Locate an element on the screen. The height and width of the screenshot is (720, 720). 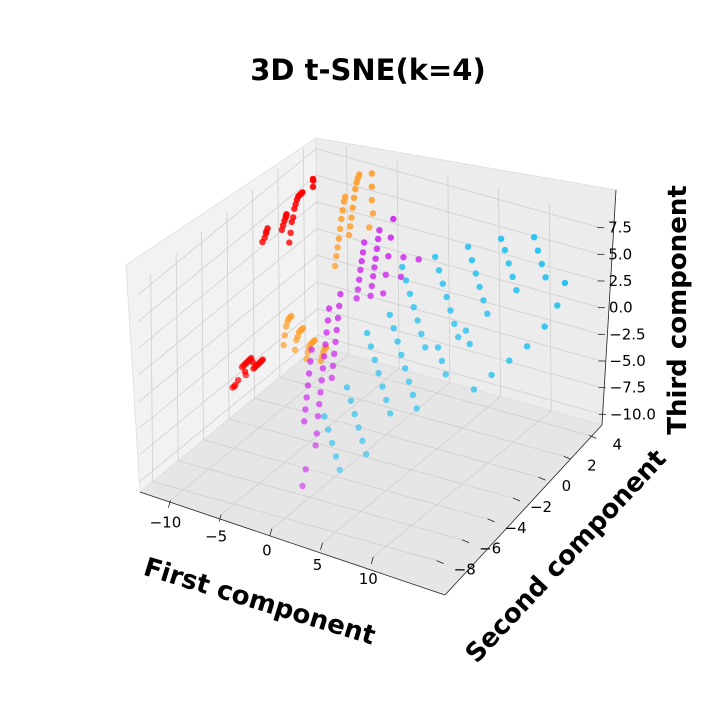
y-tick-label: −6 is located at coordinates (490, 549).